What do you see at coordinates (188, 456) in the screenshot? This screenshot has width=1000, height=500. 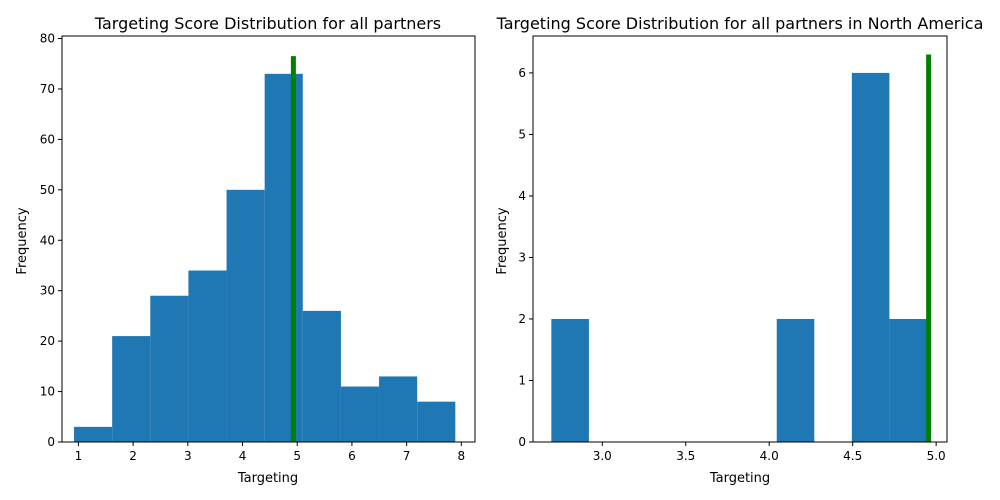 I see `left-x-tick-label: 3` at bounding box center [188, 456].